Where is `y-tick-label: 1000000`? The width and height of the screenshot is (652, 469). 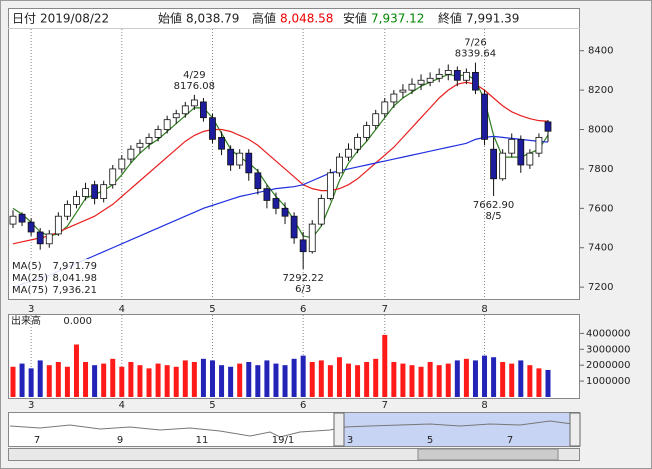 y-tick-label: 1000000 is located at coordinates (608, 381).